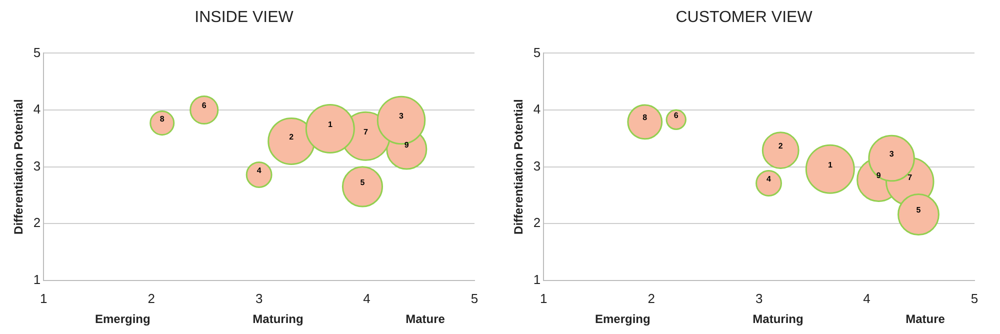 Image resolution: width=1000 pixels, height=334 pixels. What do you see at coordinates (244, 17) in the screenshot?
I see `chart-title: INSIDE VIEW` at bounding box center [244, 17].